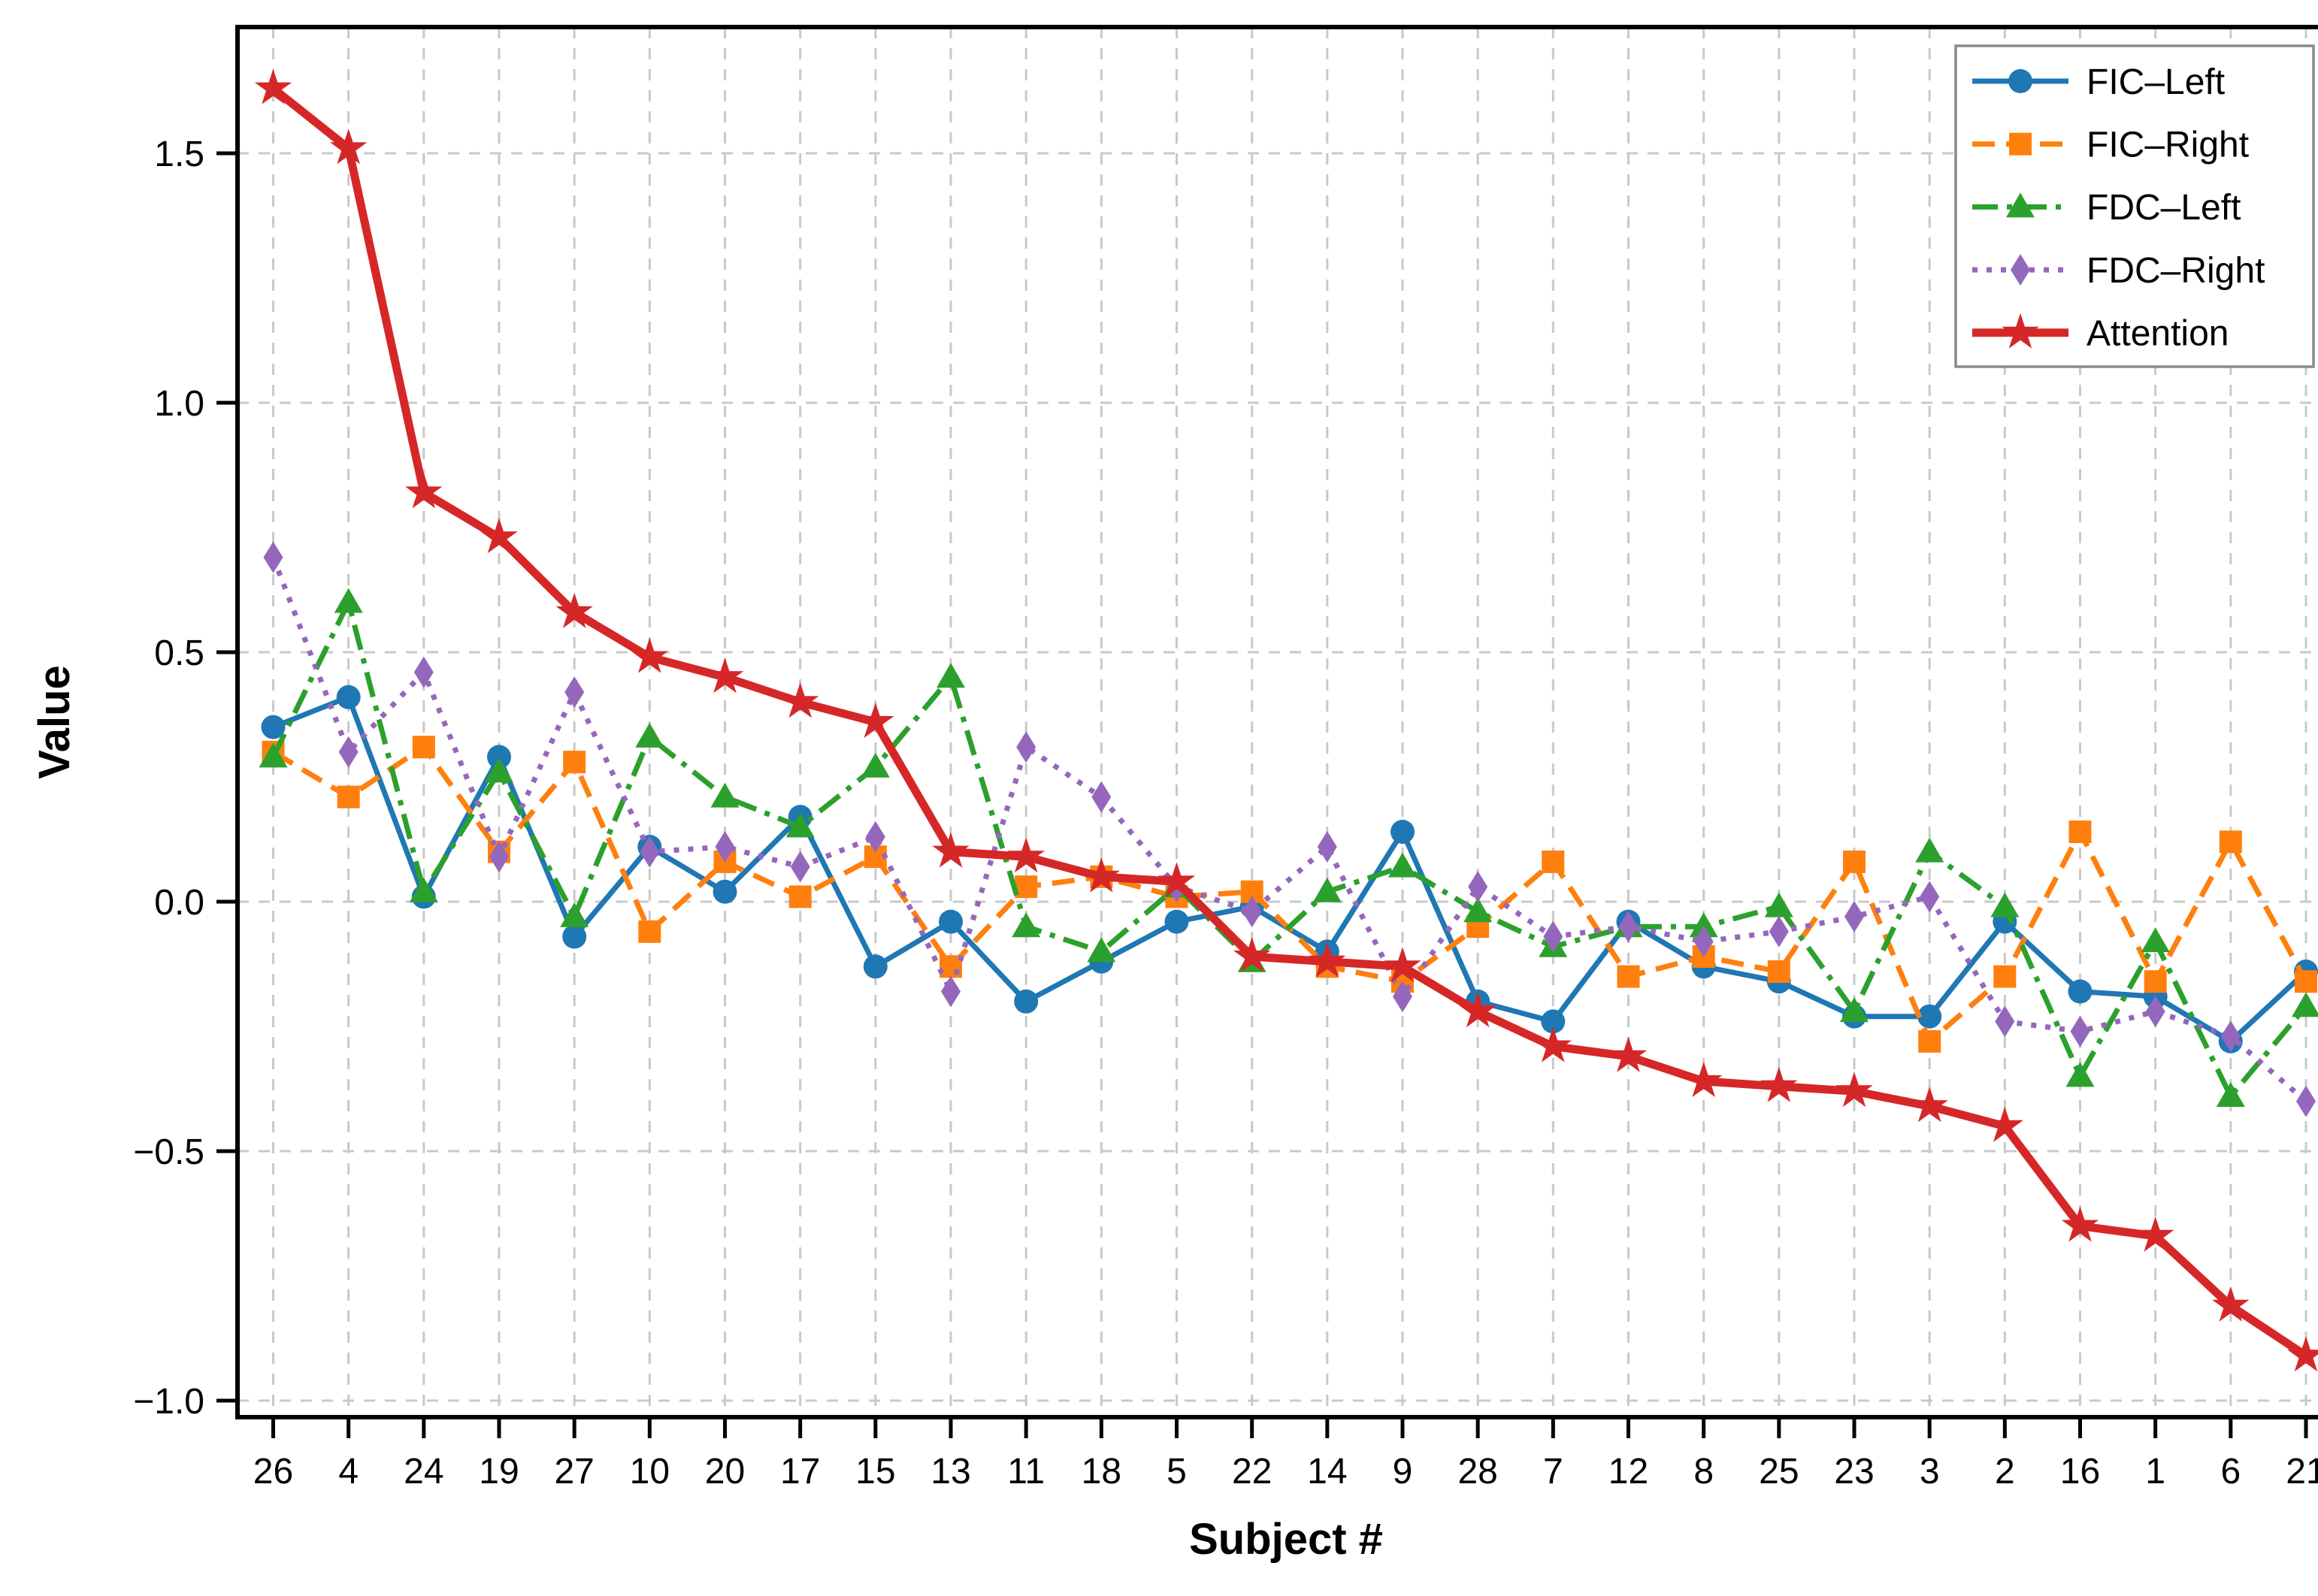 This screenshot has width=2318, height=1596. I want to click on x-tick-label: 11, so click(1026, 1472).